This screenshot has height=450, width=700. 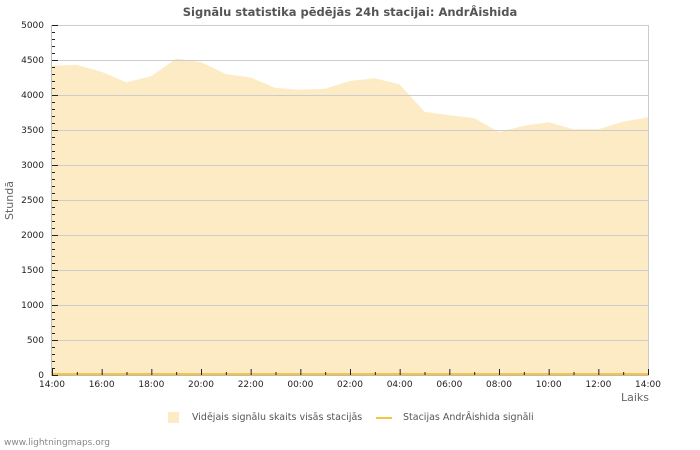 I want to click on y-tick-label: 1500, so click(x=32, y=271).